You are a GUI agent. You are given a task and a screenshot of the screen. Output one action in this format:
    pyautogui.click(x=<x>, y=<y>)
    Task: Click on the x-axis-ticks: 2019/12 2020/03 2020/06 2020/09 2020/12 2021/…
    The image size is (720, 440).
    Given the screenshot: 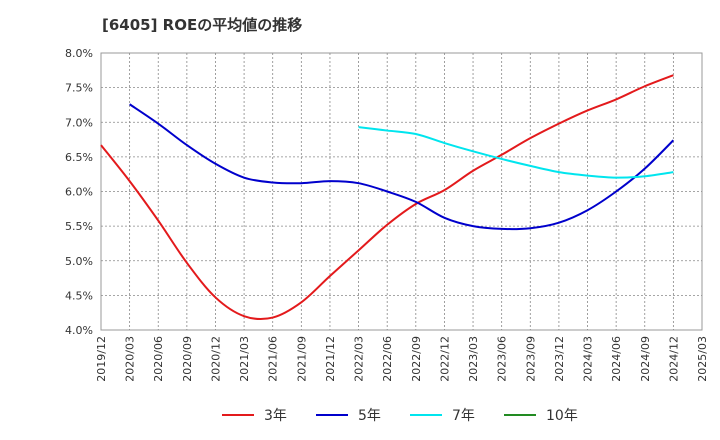 What is the action you would take?
    pyautogui.click(x=402, y=359)
    